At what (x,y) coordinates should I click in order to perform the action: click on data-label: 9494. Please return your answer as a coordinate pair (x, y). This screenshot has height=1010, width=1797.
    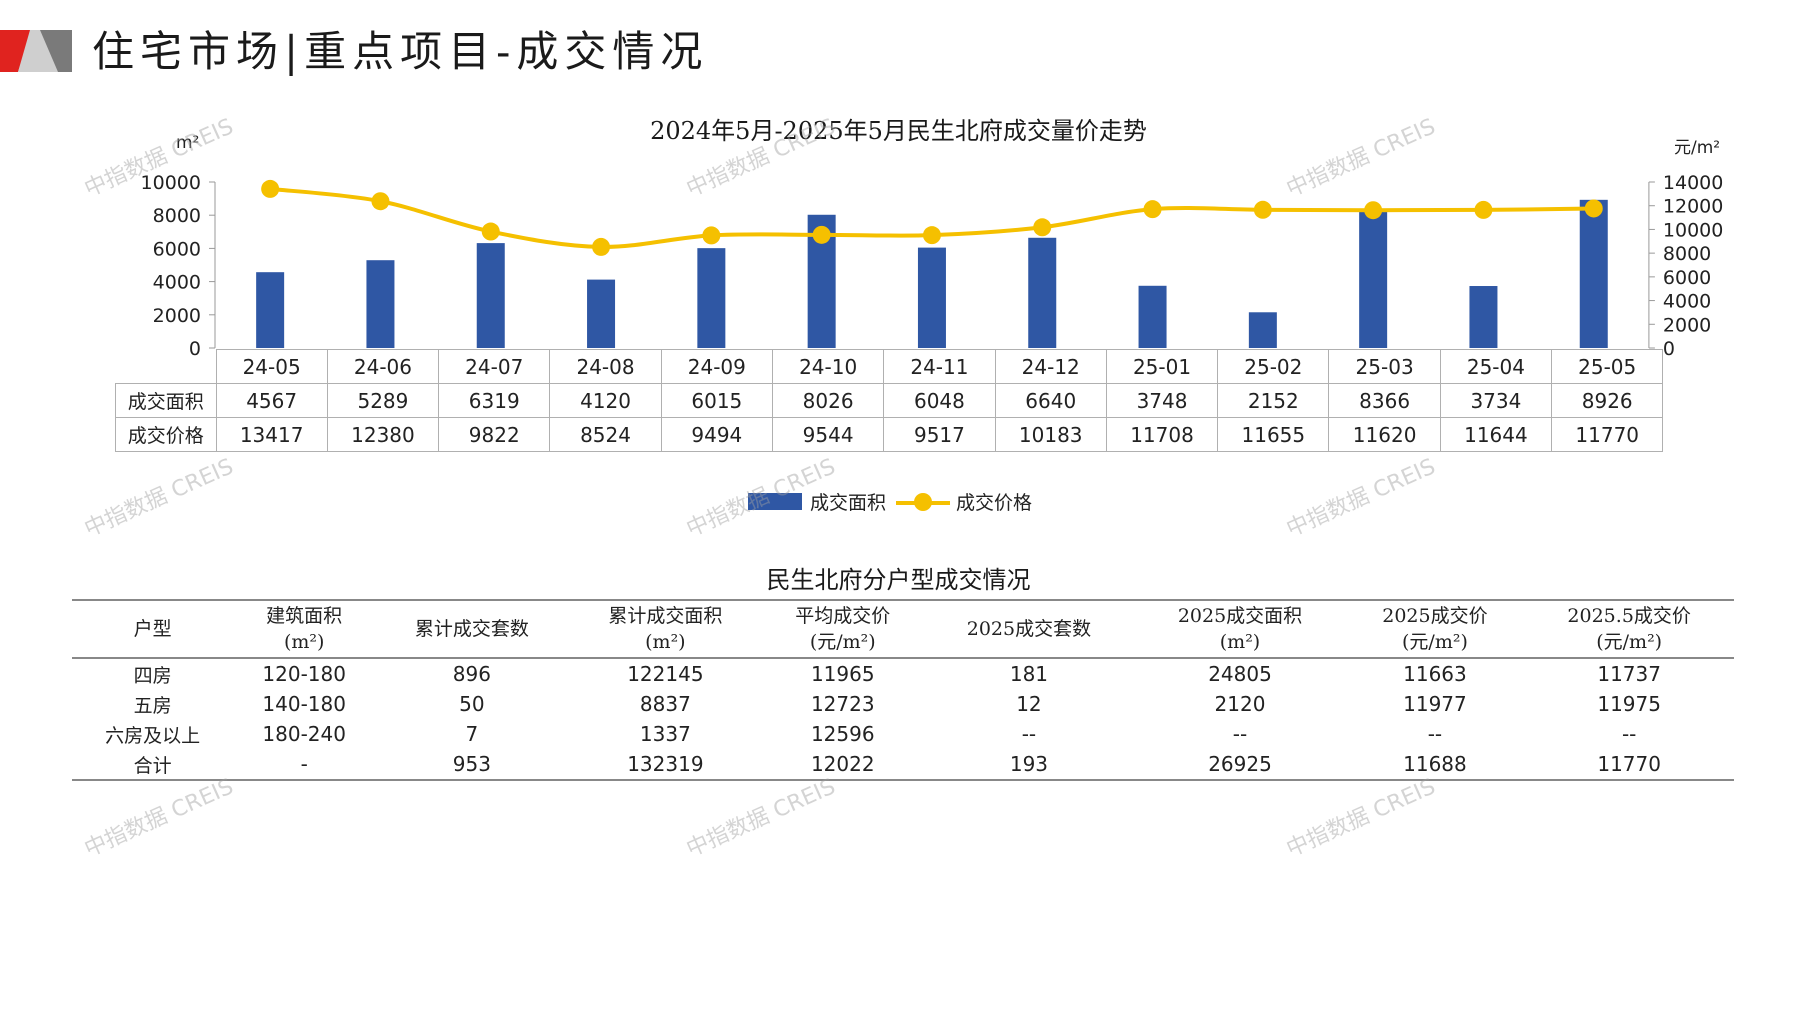
    Looking at the image, I should click on (716, 434).